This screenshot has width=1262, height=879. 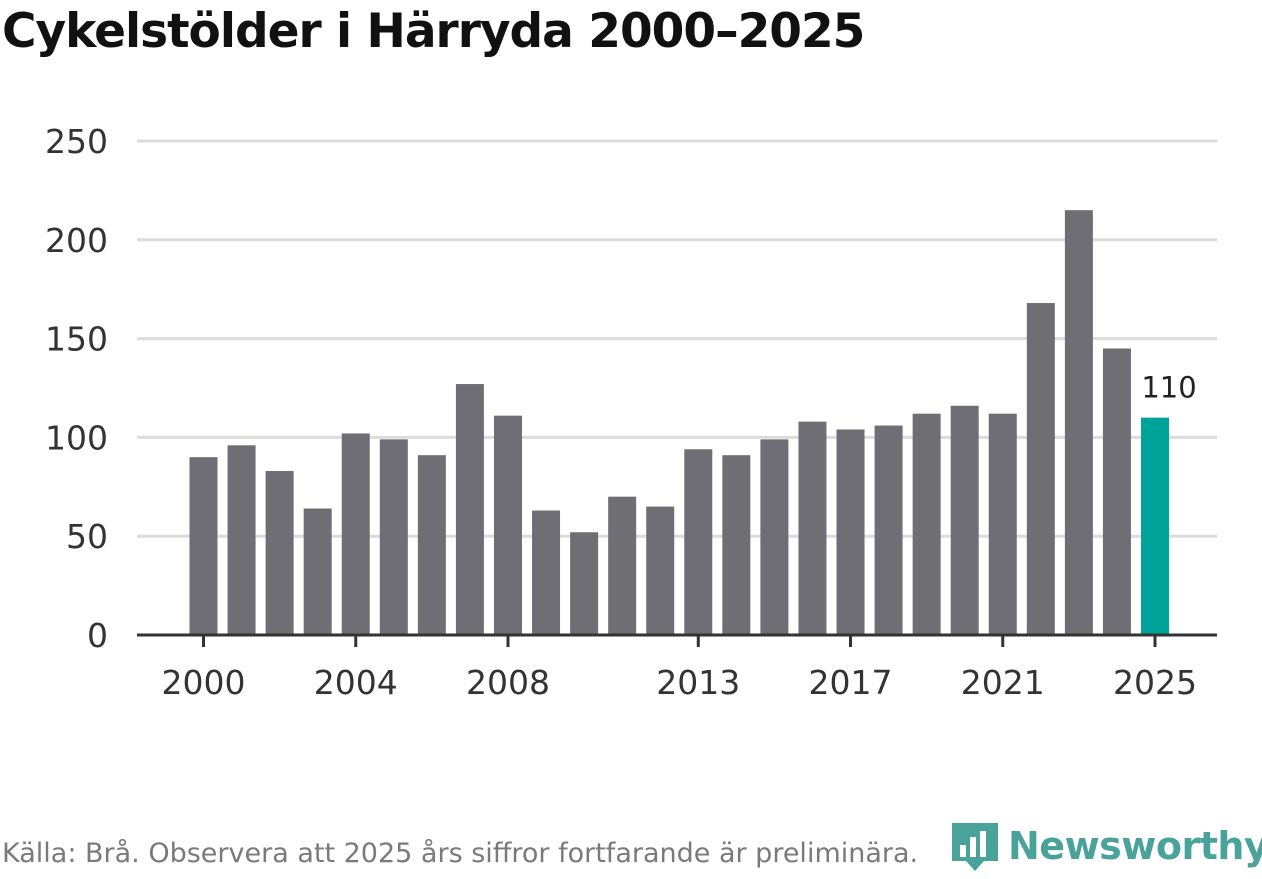 I want to click on bar-highlight, so click(x=1155, y=526).